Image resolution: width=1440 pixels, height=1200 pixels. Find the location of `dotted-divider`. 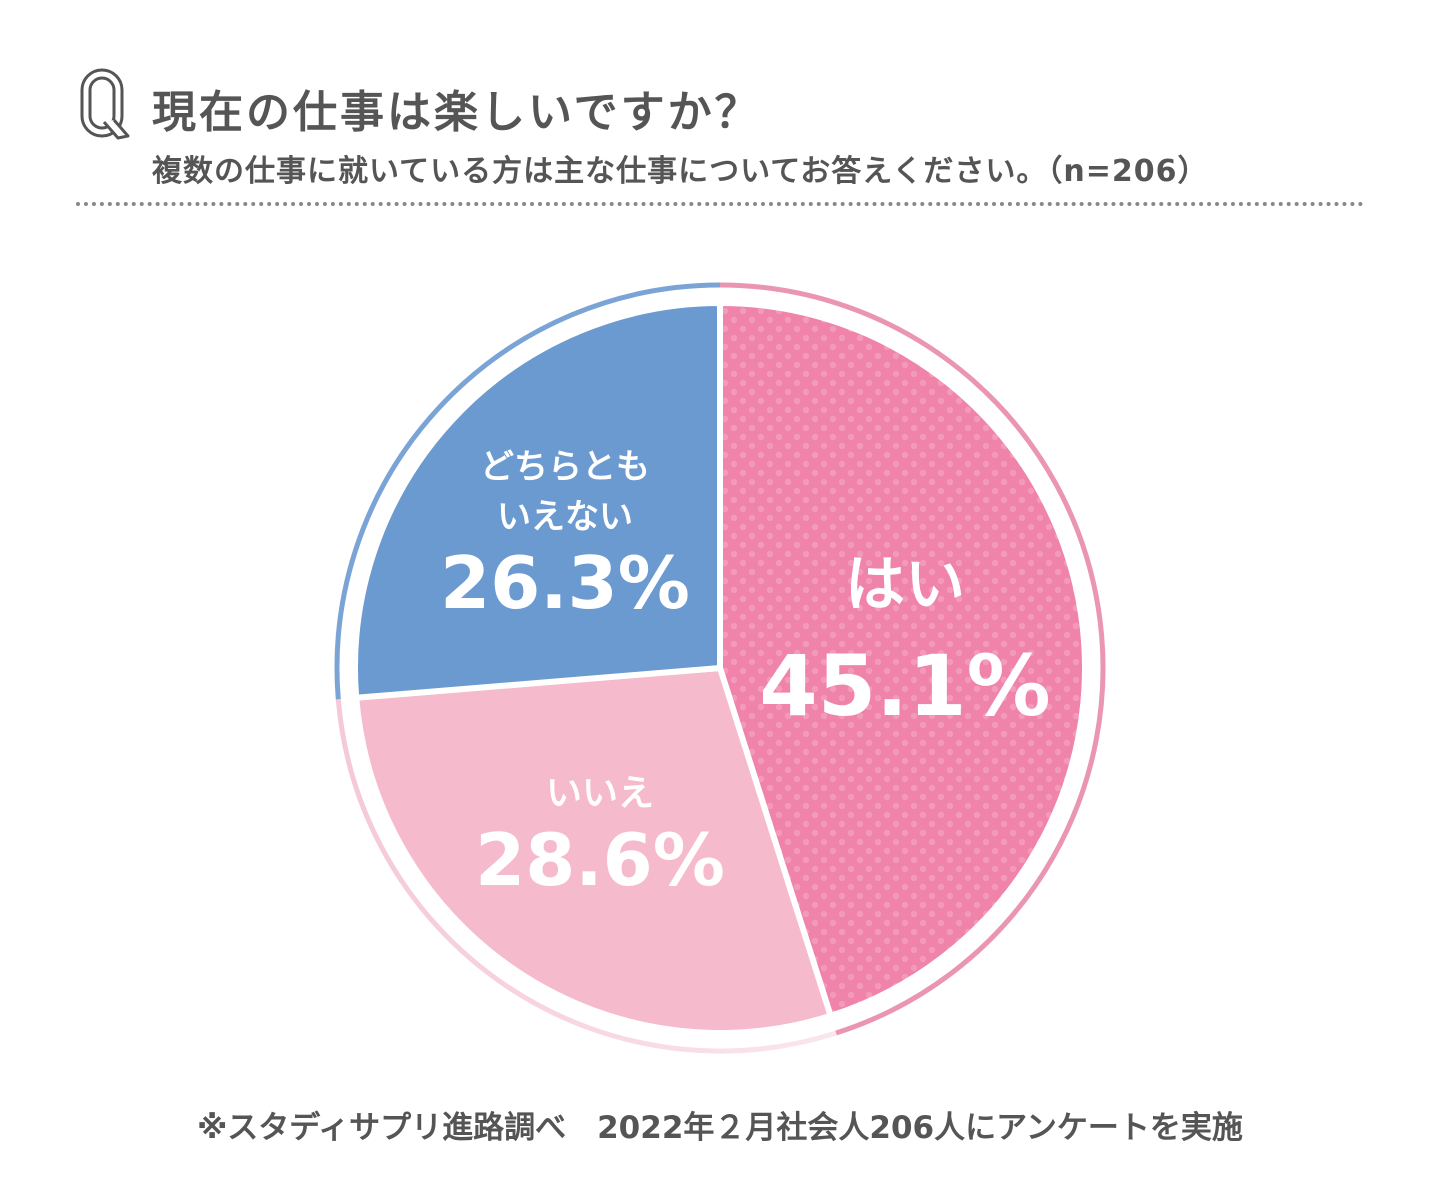

dotted-divider is located at coordinates (720, 204).